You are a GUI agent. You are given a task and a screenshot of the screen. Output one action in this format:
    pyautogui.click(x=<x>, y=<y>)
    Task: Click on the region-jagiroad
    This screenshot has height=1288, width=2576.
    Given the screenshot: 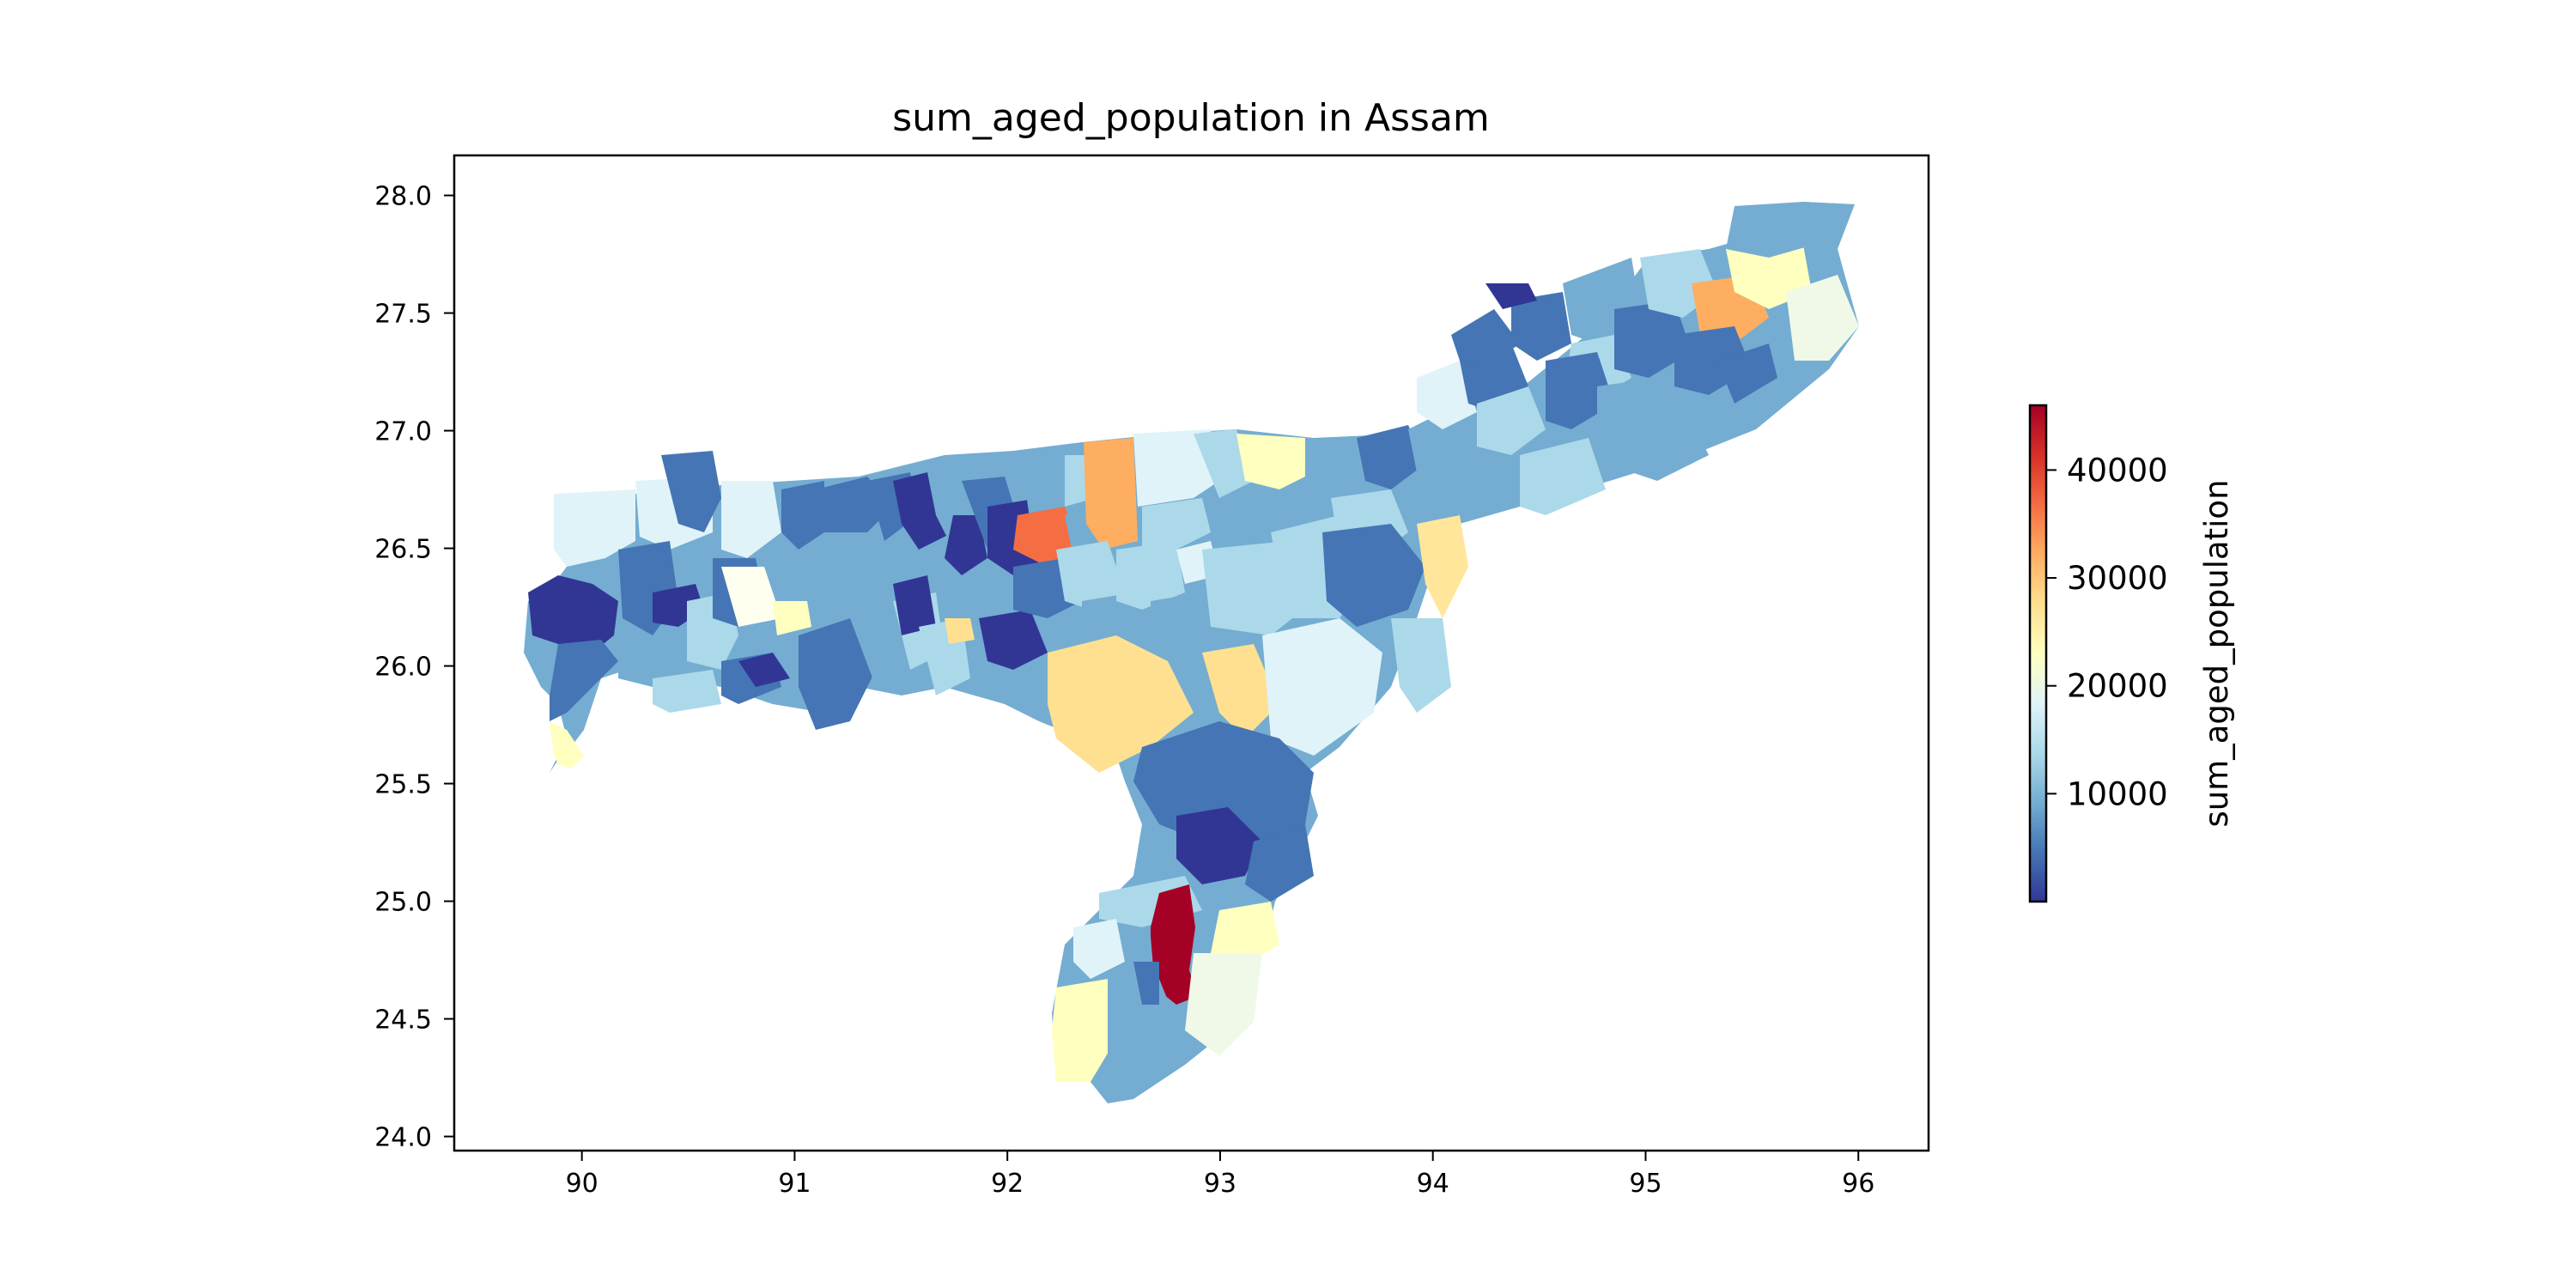 What is the action you would take?
    pyautogui.click(x=1090, y=576)
    